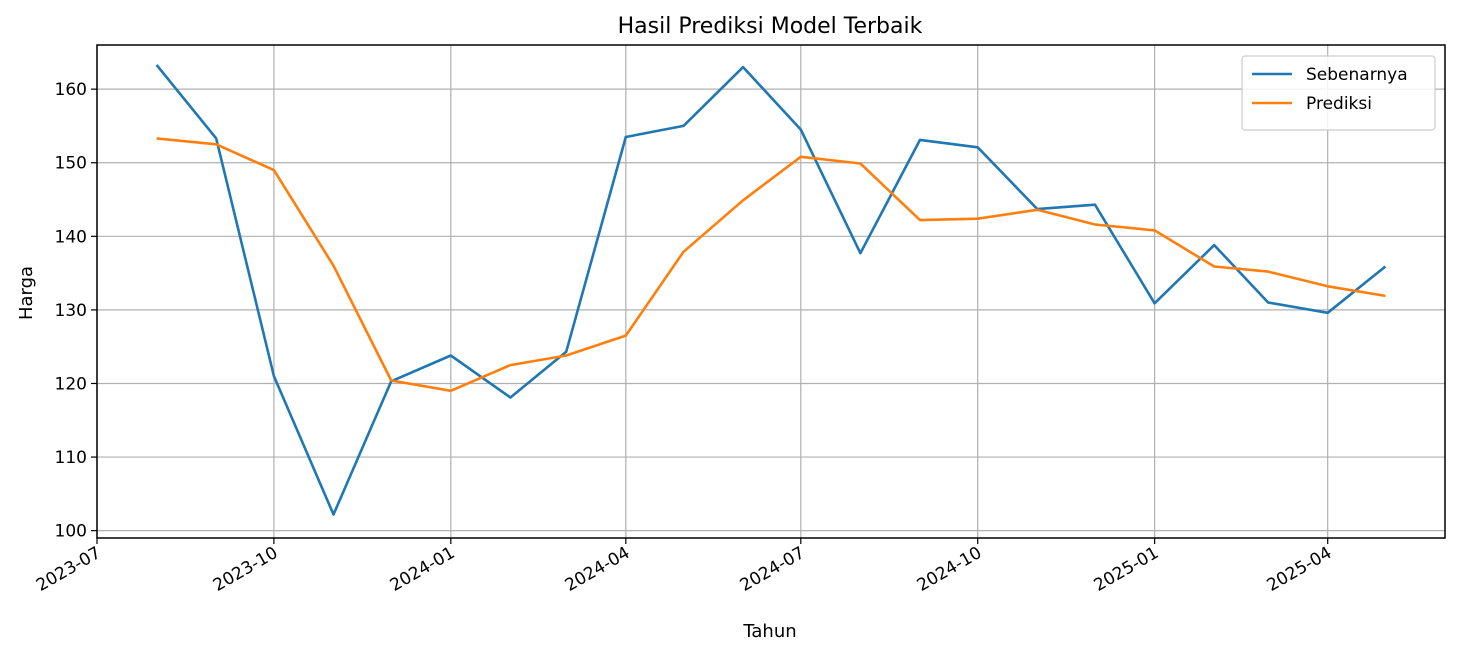  I want to click on y-tick-label: 100, so click(71, 532).